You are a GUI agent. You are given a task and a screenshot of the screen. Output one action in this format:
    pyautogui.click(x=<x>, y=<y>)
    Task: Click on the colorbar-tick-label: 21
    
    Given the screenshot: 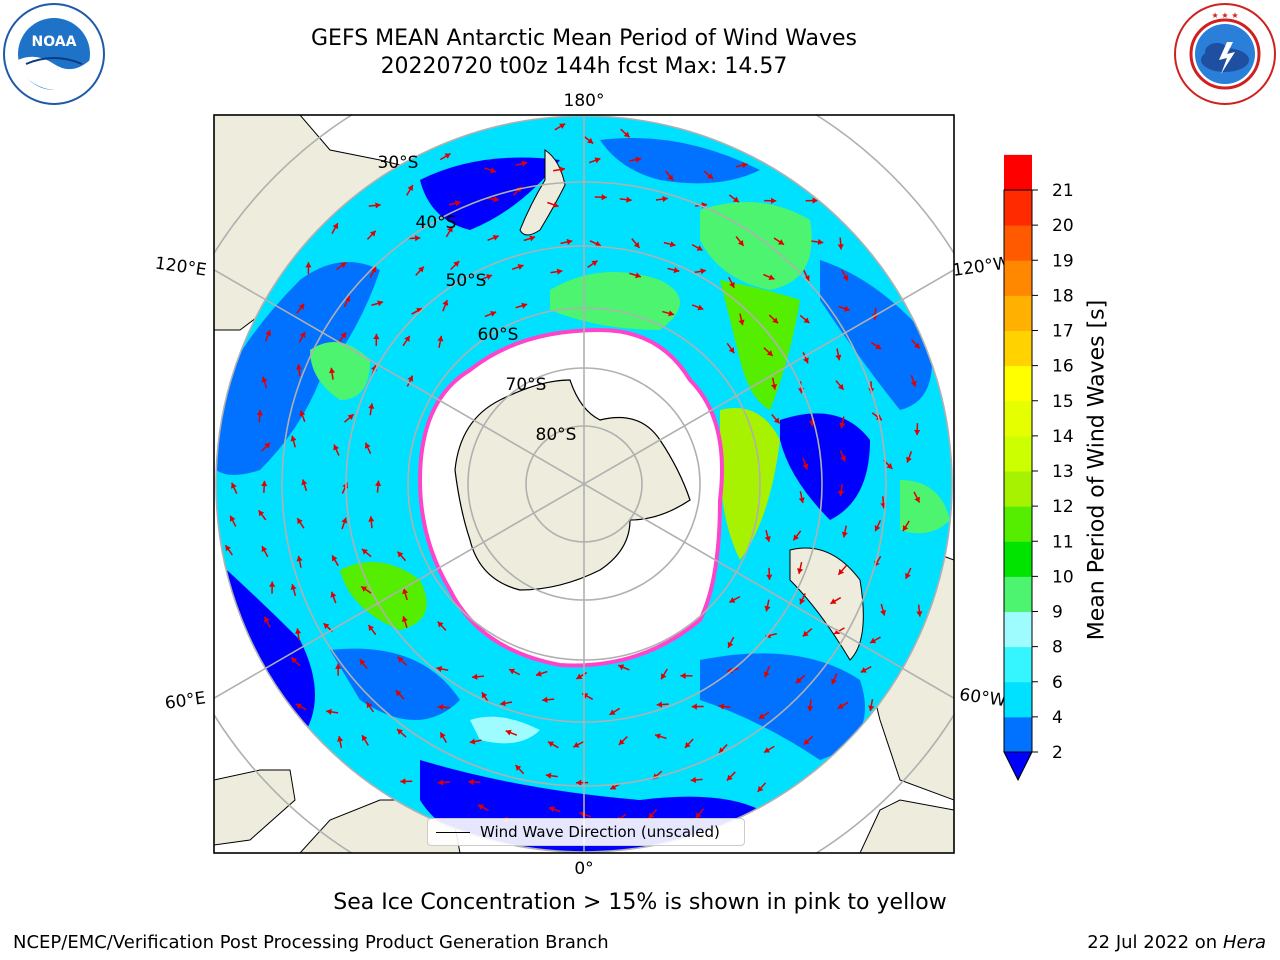 What is the action you would take?
    pyautogui.click(x=1063, y=191)
    